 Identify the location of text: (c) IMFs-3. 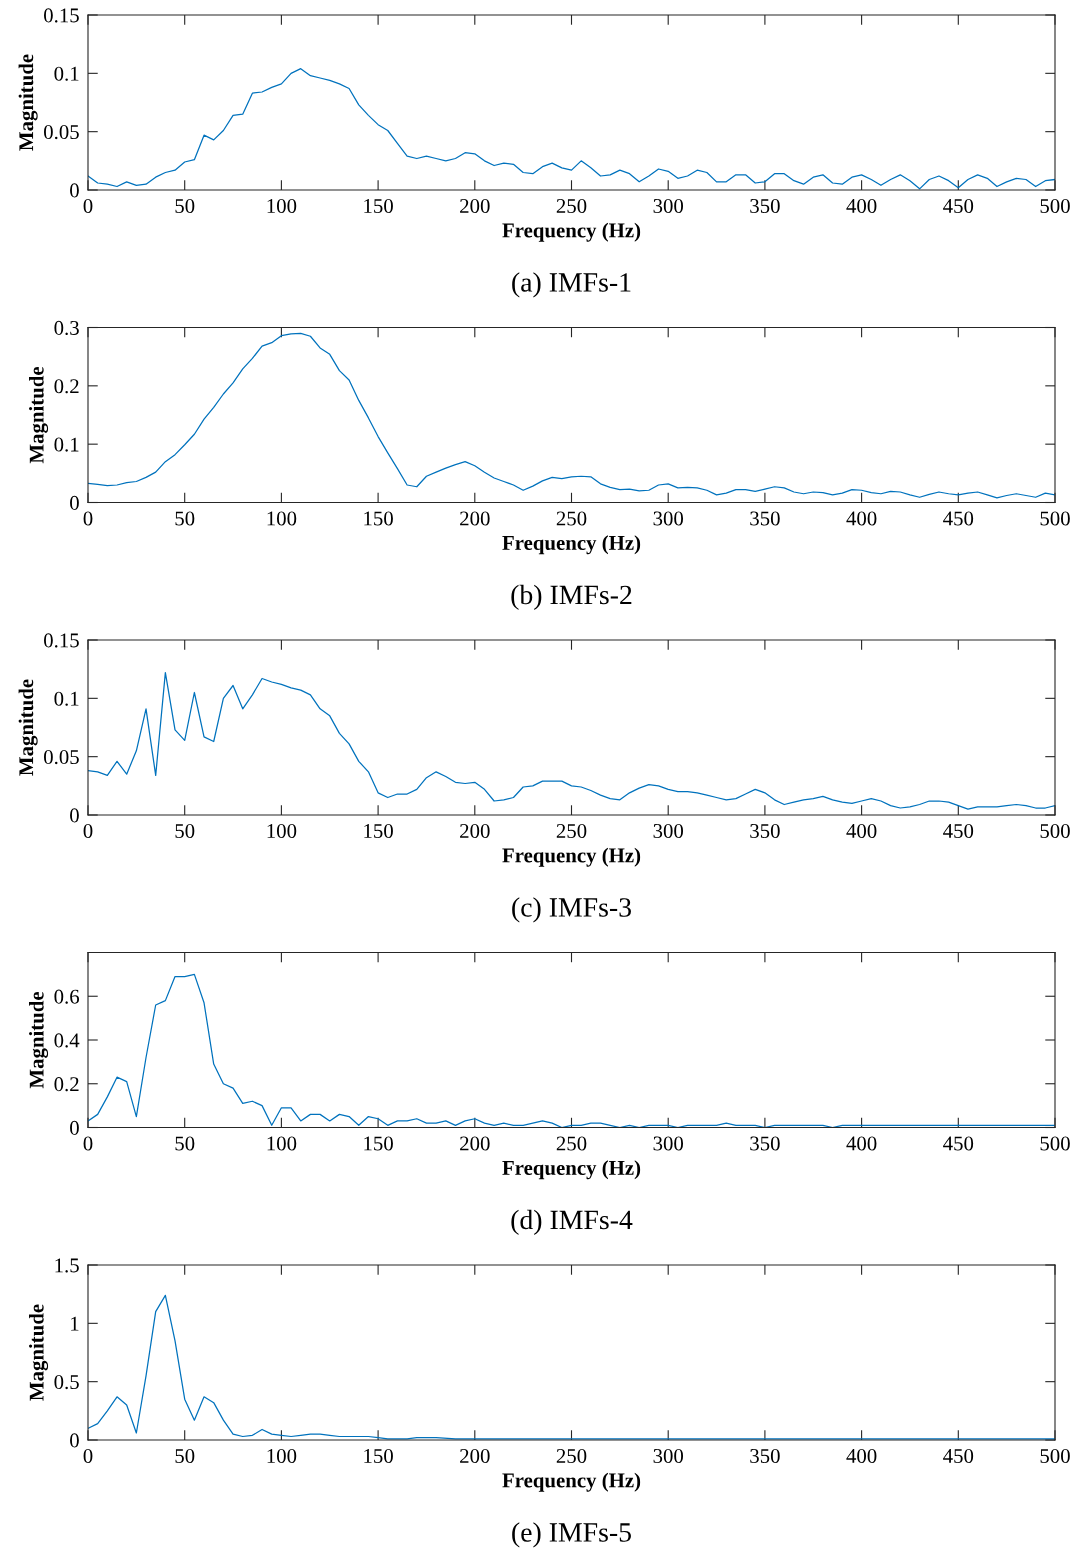
(571, 910).